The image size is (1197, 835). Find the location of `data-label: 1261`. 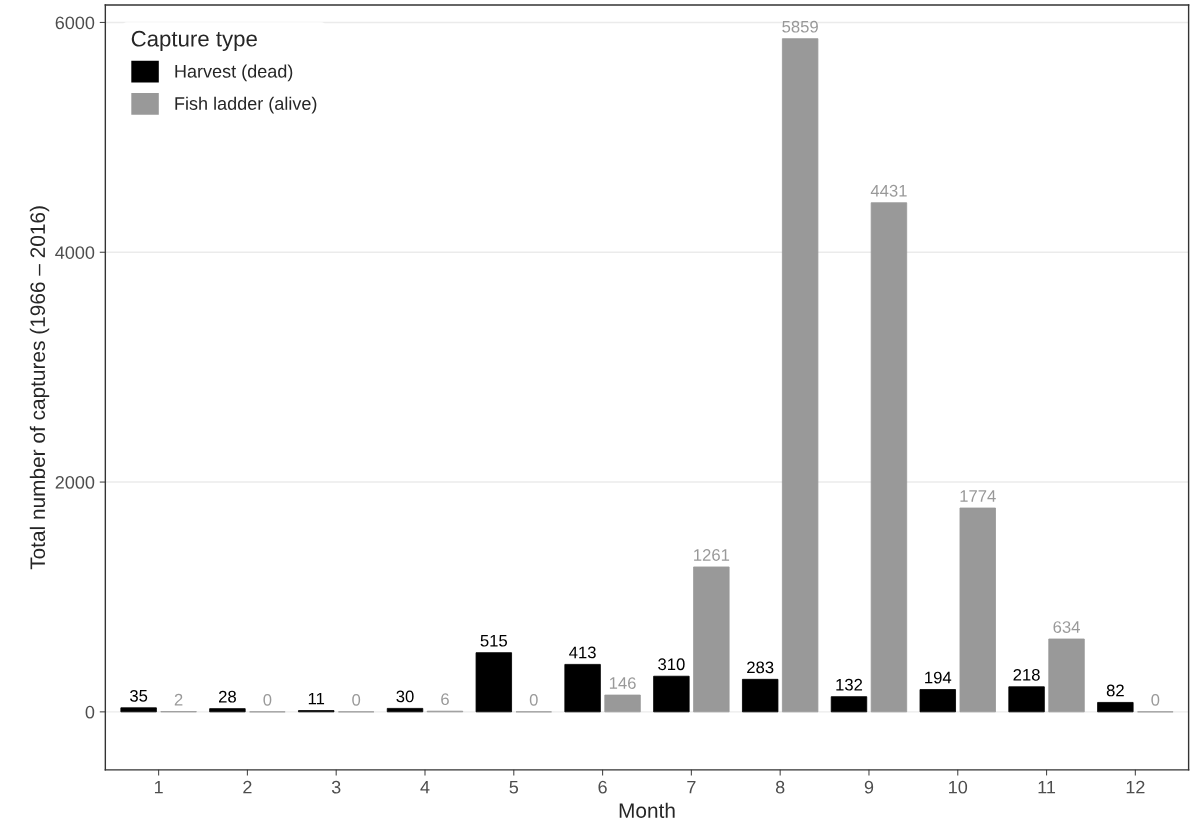

data-label: 1261 is located at coordinates (712, 555).